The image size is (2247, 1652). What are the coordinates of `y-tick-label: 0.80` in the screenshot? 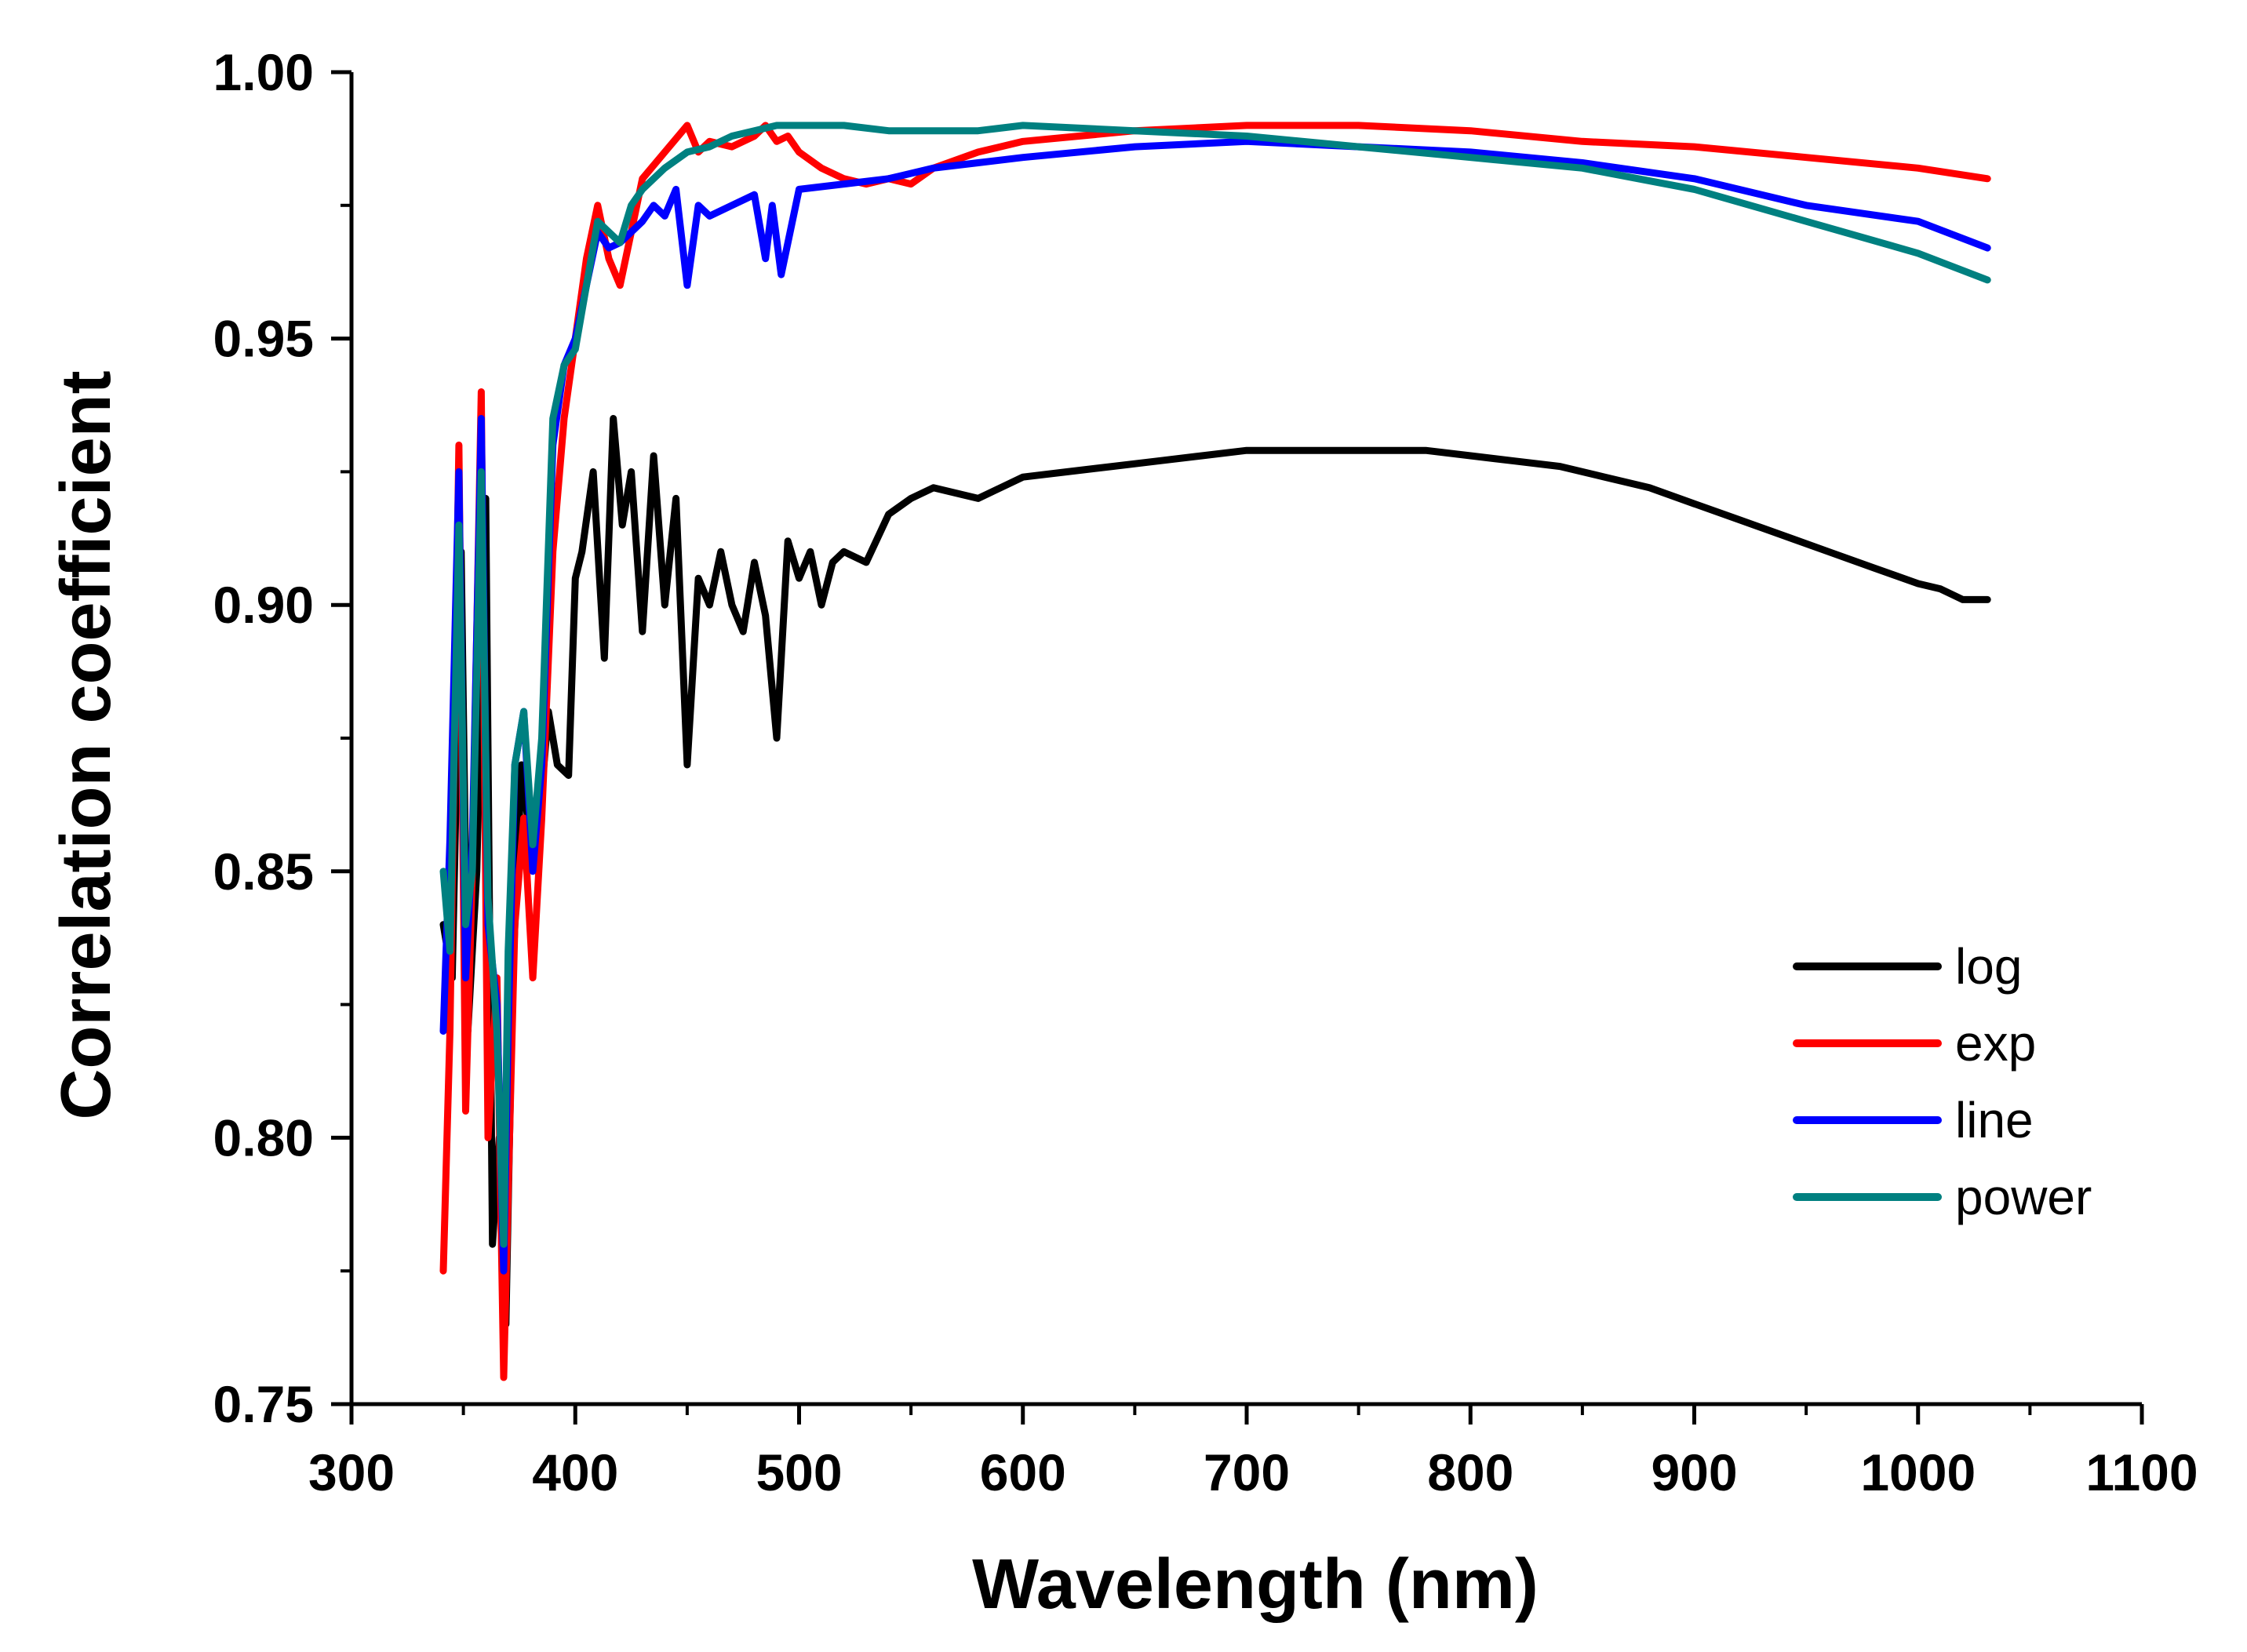 It's located at (264, 1137).